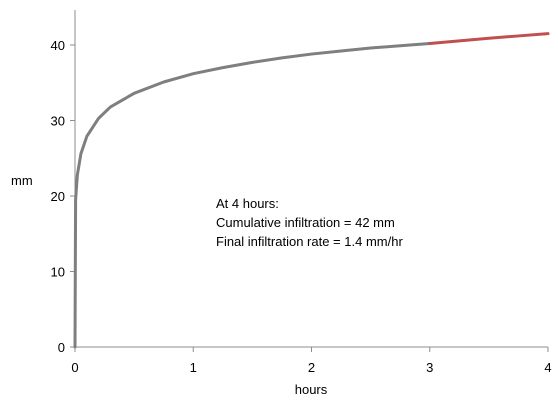 This screenshot has width=558, height=401. Describe the element at coordinates (429, 367) in the screenshot. I see `x-tick-label: 3` at that location.